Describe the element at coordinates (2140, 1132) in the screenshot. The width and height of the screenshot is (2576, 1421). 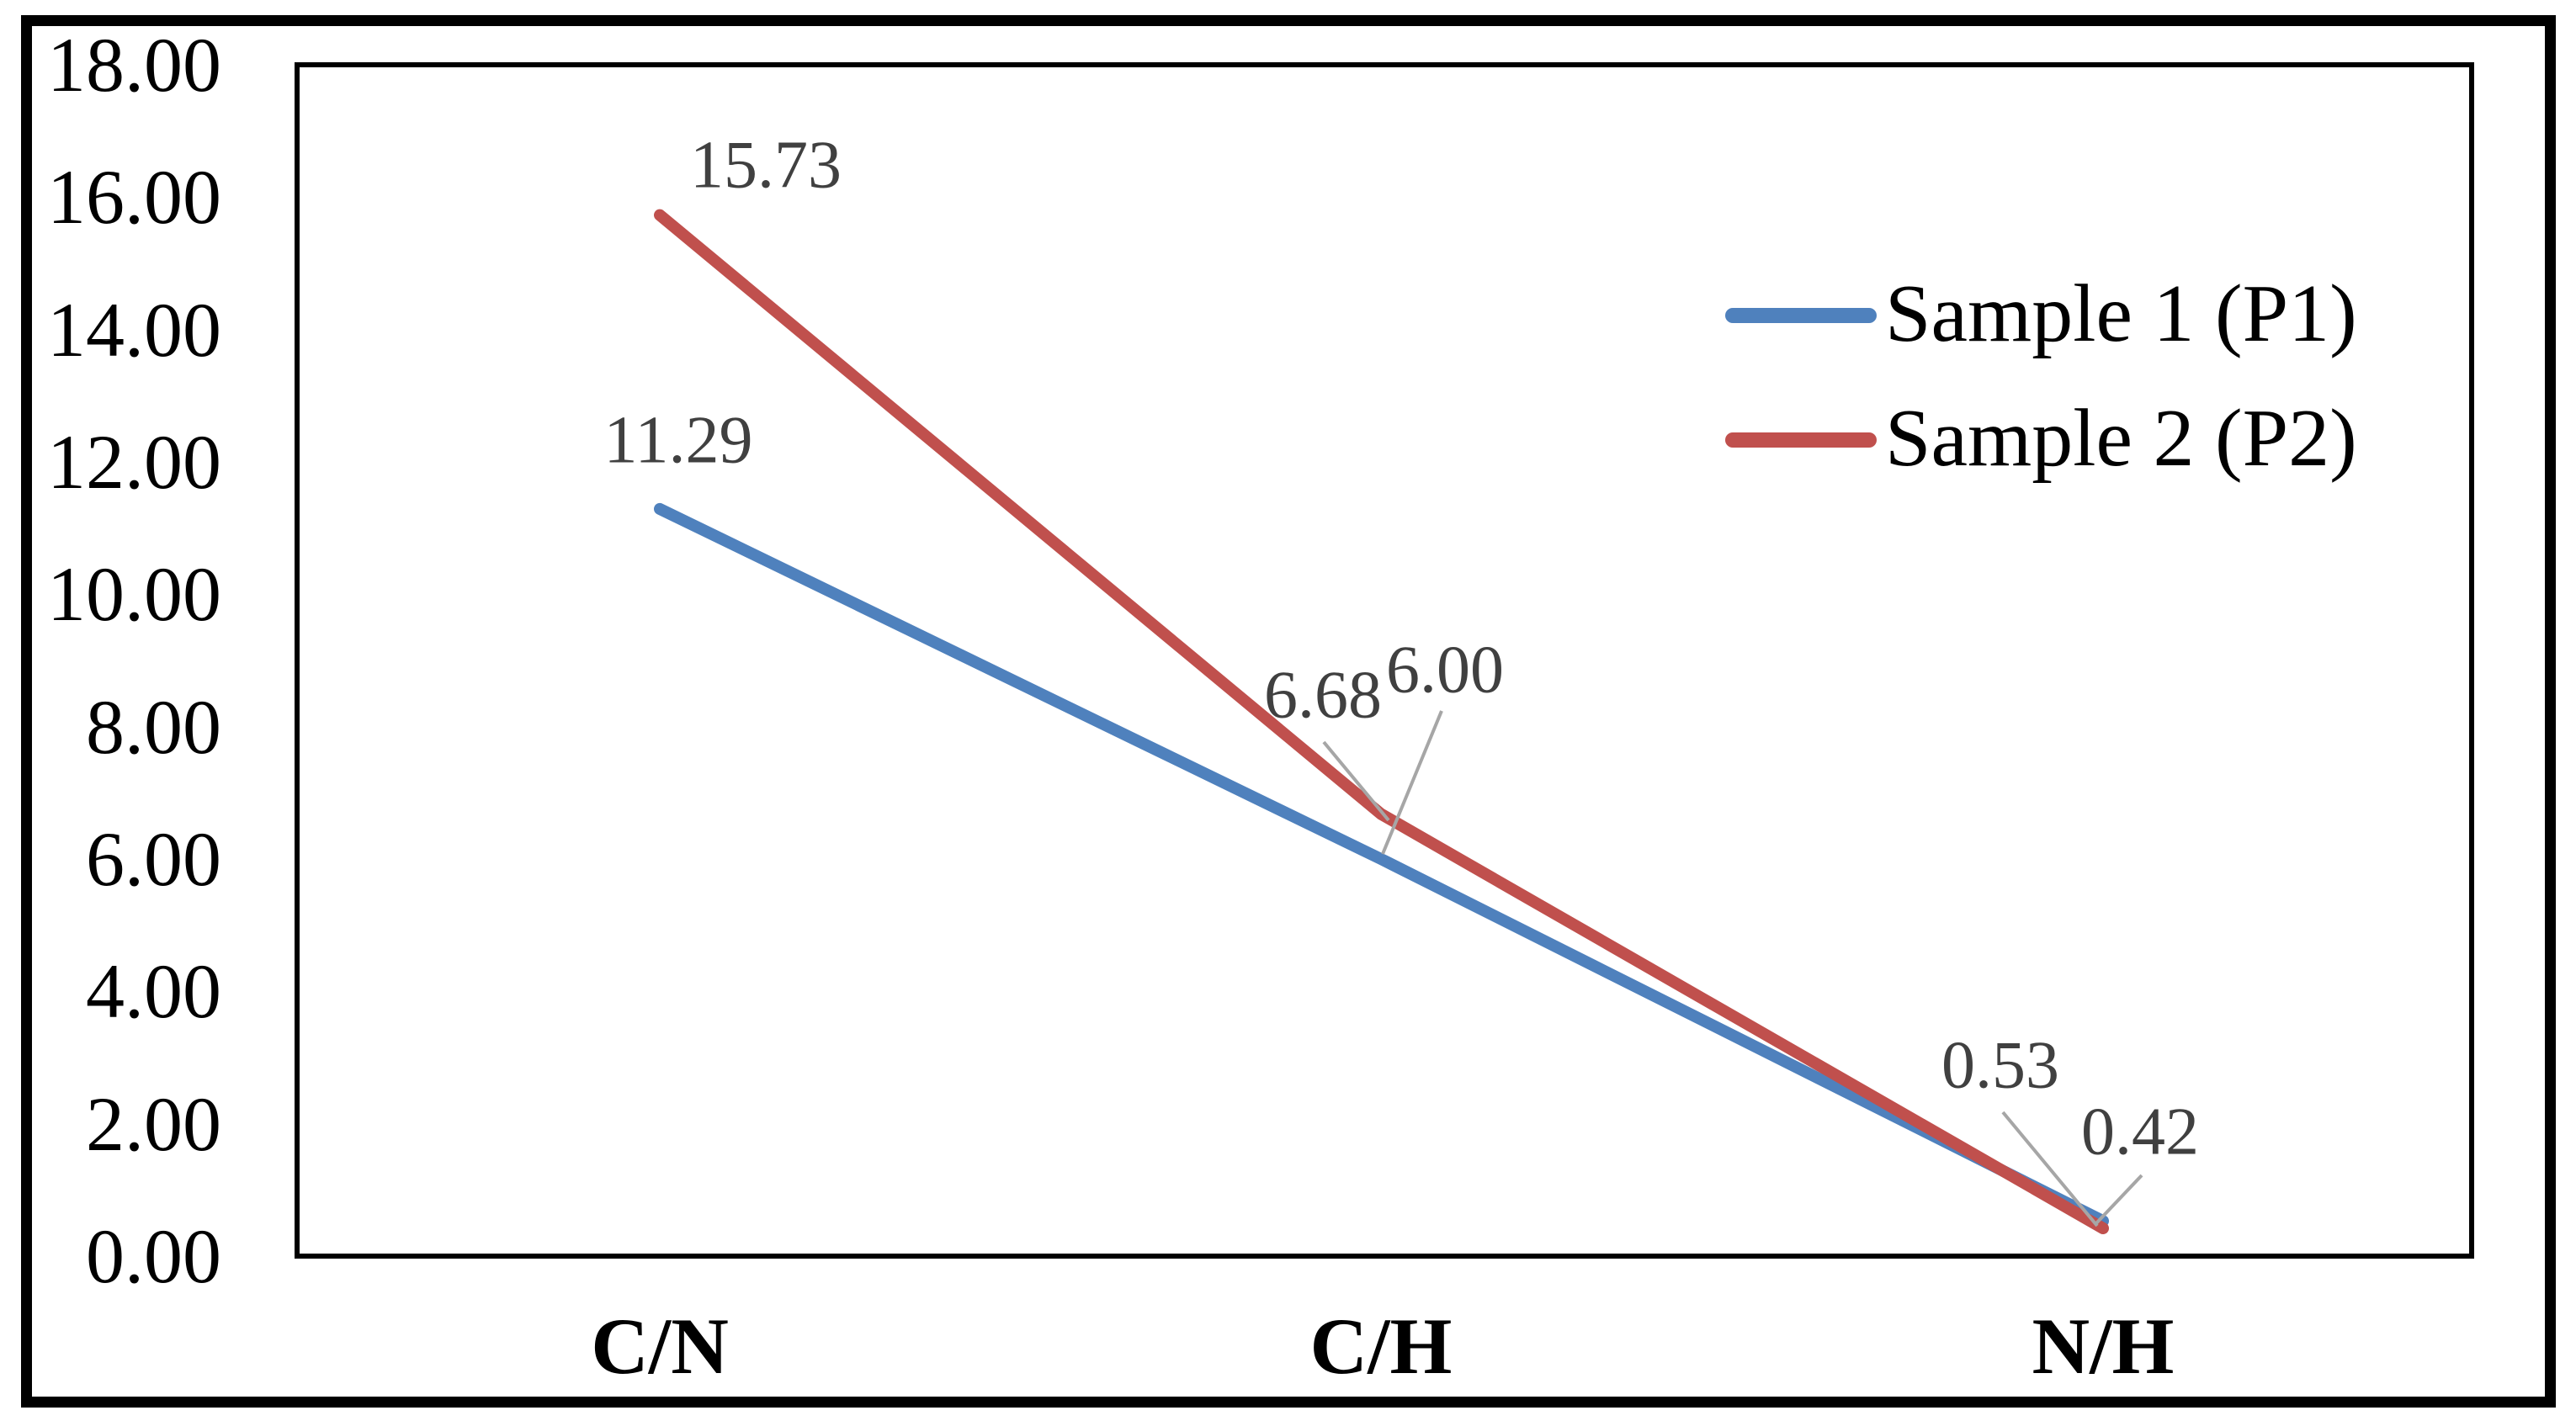
I see `data-label-sample2-nh: 0.42` at that location.